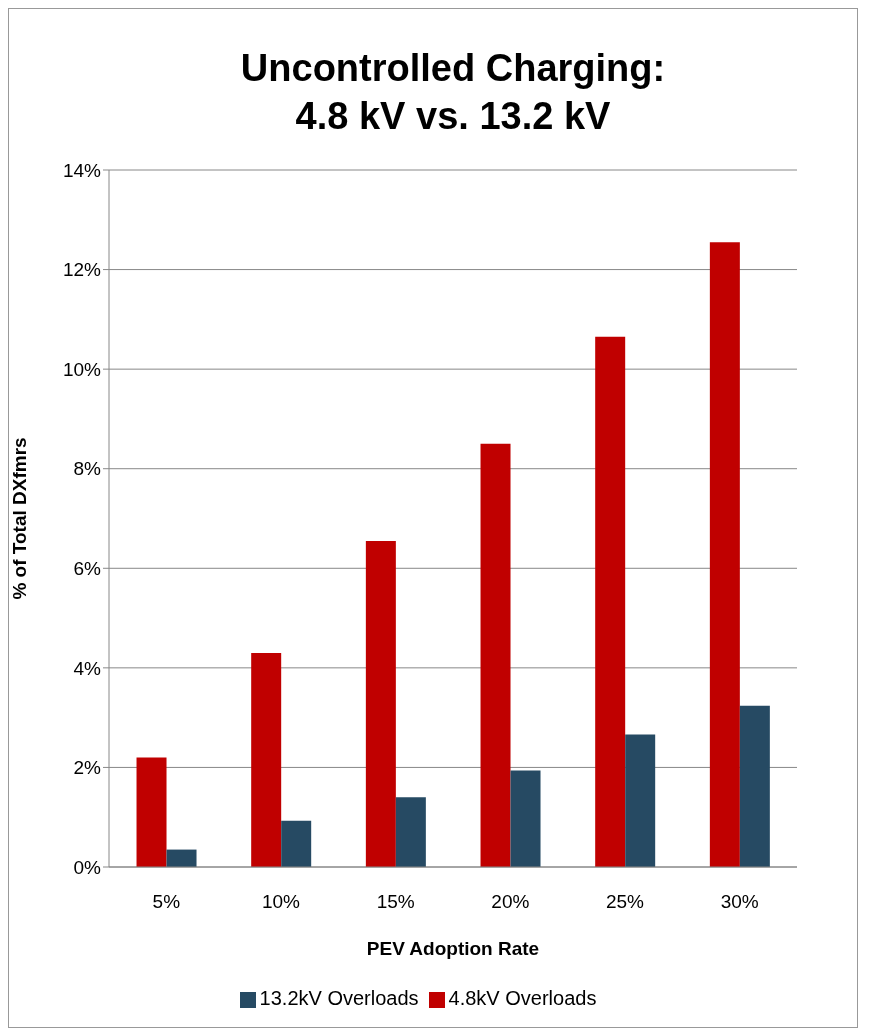 This screenshot has width=869, height=1028. Describe the element at coordinates (82, 170) in the screenshot. I see `y-tick-label: 14%` at that location.